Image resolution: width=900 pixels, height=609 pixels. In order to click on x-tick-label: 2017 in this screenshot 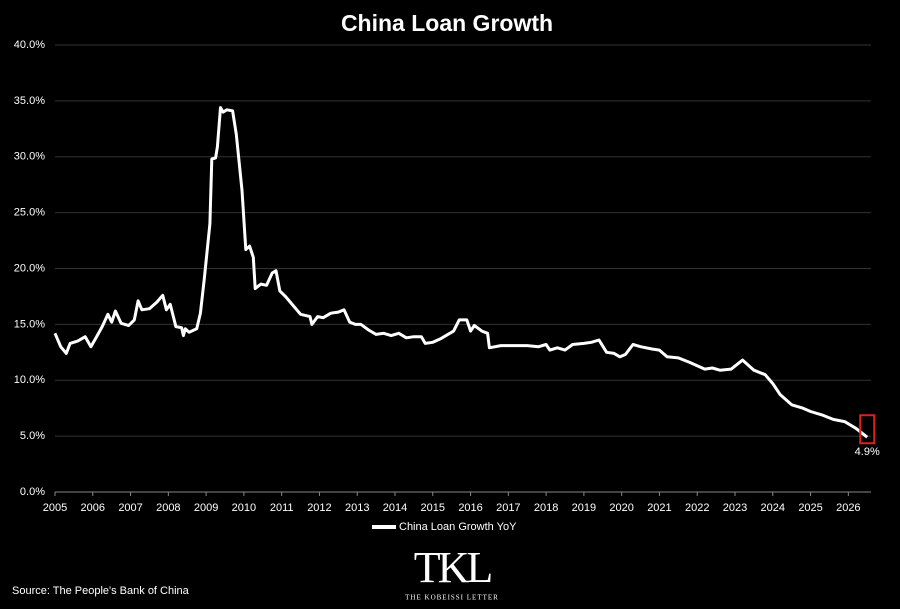, I will do `click(508, 508)`.